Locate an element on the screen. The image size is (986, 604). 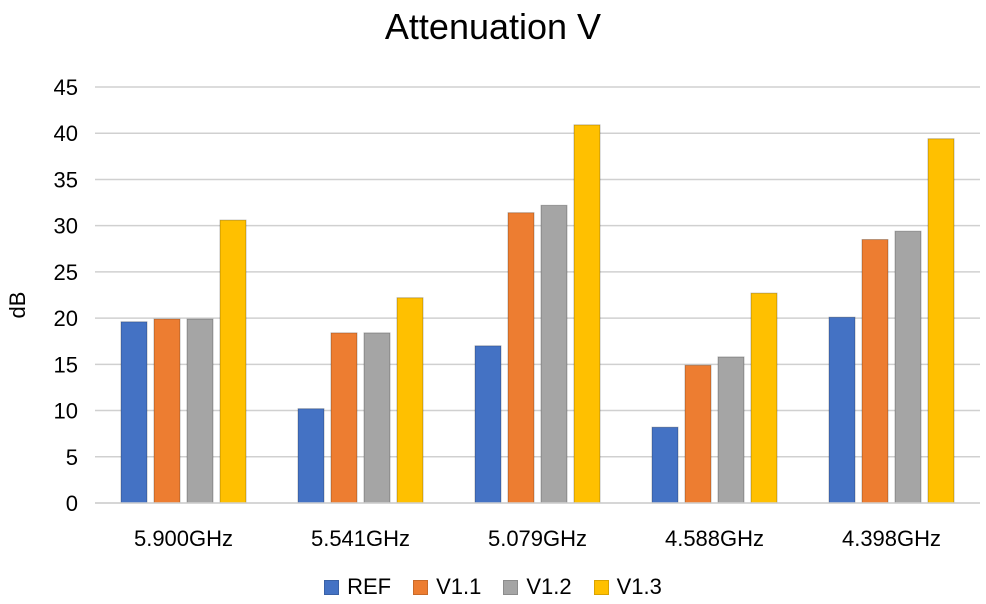
x-tick-label: 5.541GHz is located at coordinates (360, 538).